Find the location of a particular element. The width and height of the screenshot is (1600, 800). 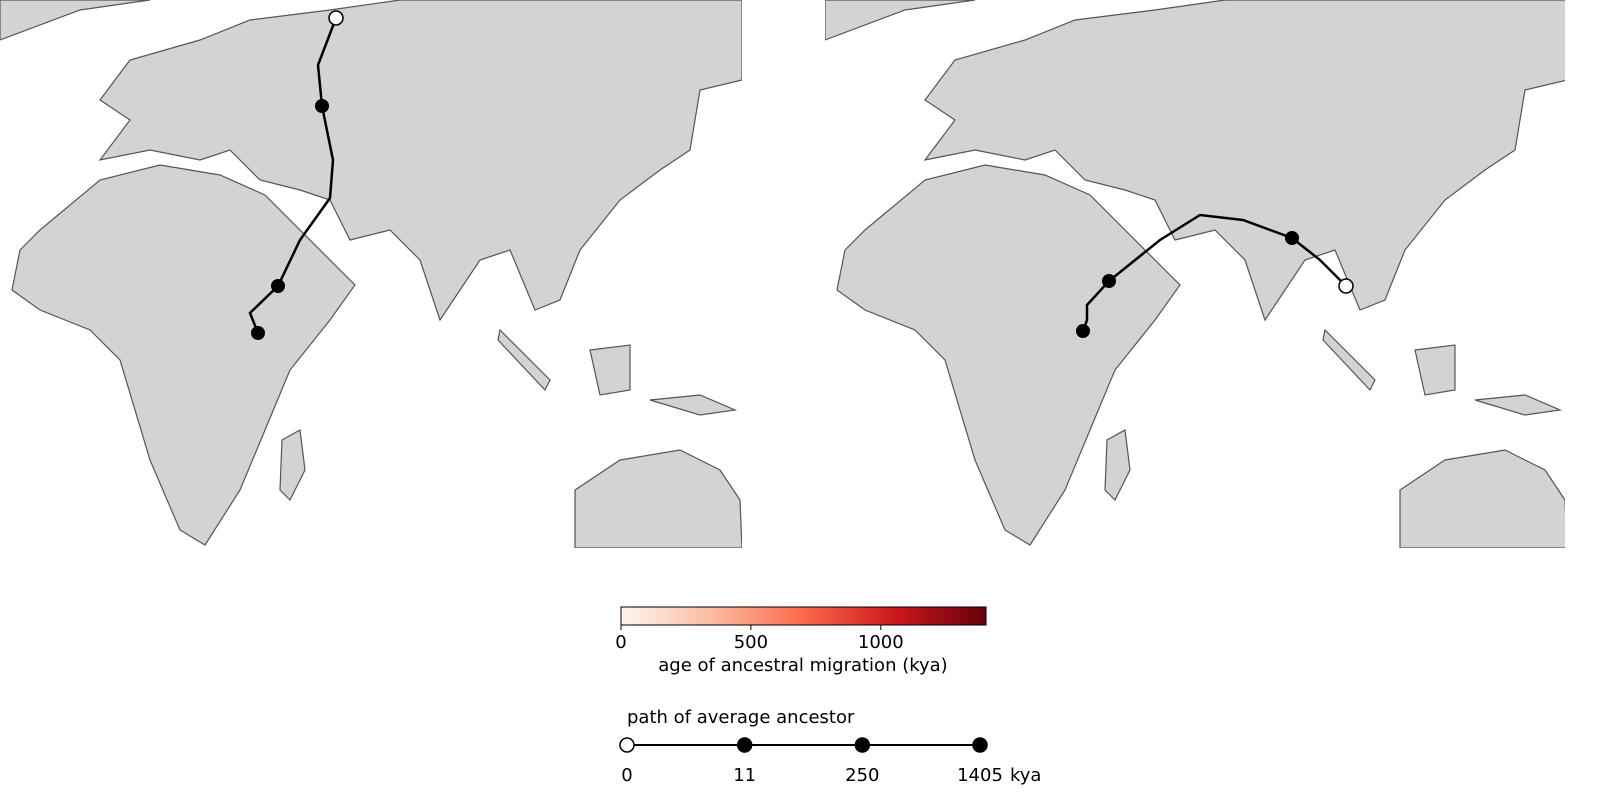

legend-stop-label: 11 is located at coordinates (744, 775).